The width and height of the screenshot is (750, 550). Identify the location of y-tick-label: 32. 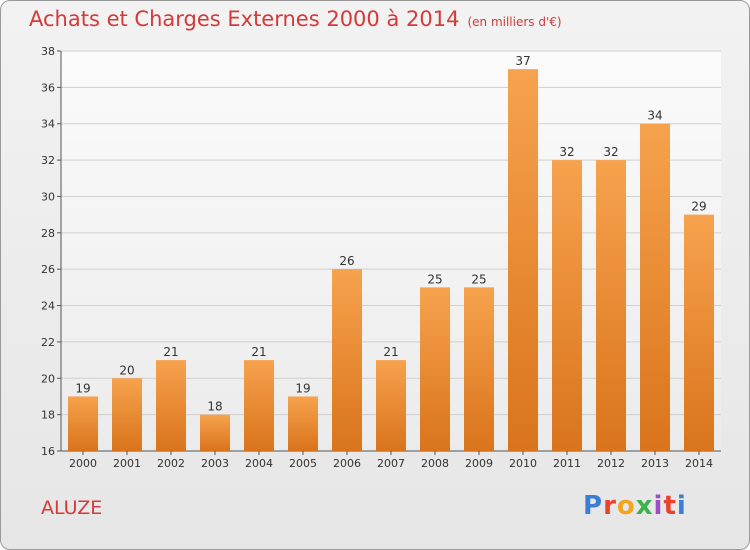
(48, 160).